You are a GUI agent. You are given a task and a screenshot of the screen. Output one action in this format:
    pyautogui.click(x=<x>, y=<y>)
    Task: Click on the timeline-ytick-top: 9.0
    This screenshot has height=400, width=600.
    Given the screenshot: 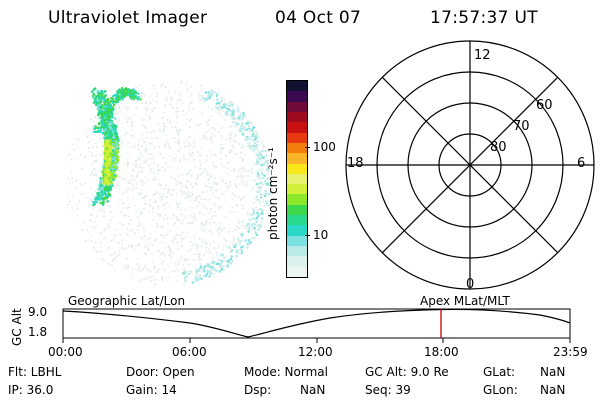 What is the action you would take?
    pyautogui.click(x=38, y=312)
    